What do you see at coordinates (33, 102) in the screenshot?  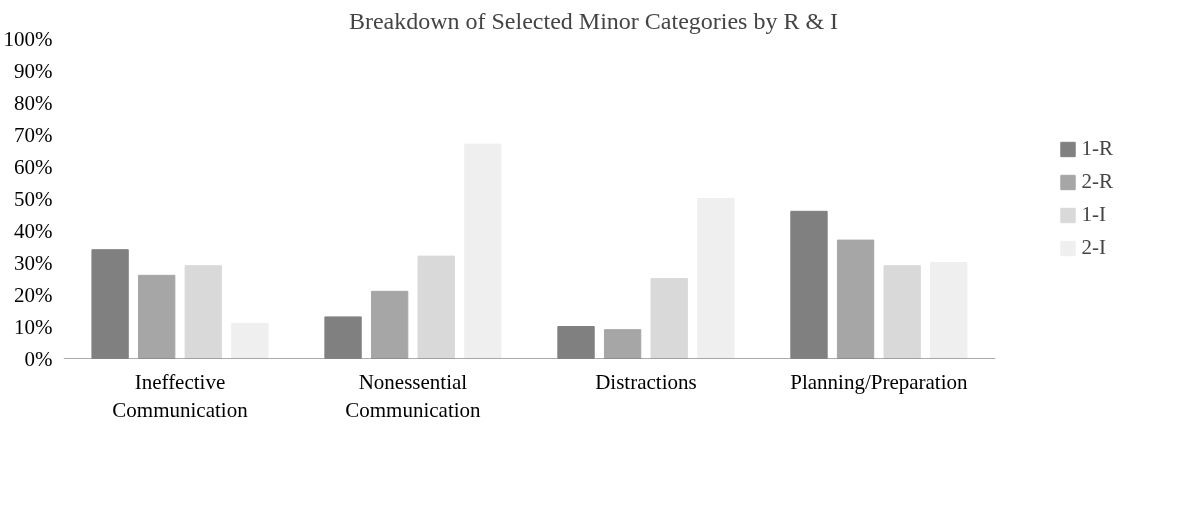 I see `y-tick-label: 80%` at bounding box center [33, 102].